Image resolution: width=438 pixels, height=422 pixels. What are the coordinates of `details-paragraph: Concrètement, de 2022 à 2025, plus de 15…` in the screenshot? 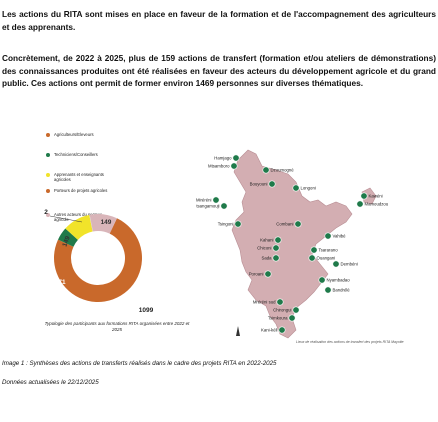 It's located at (219, 71).